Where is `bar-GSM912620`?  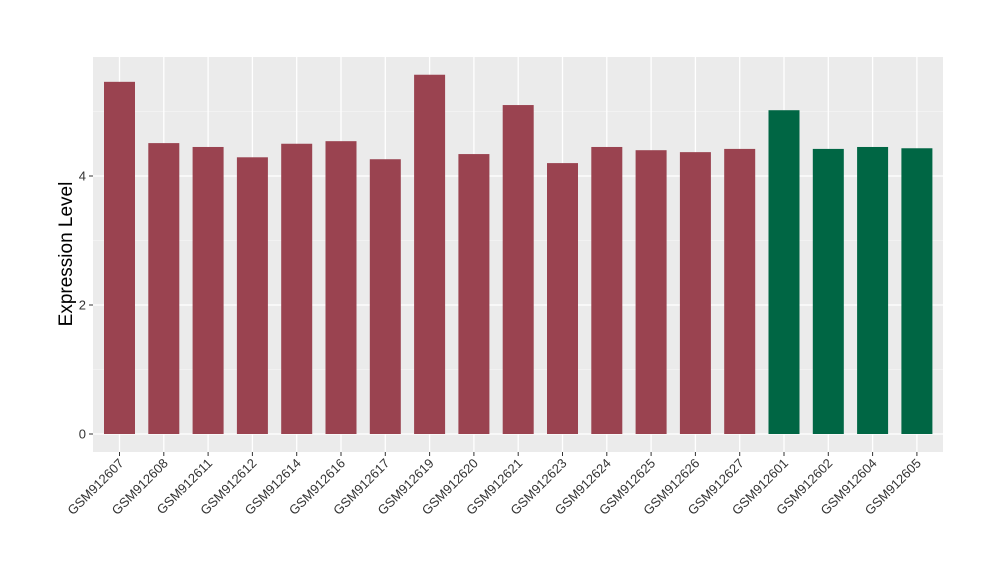 bar-GSM912620 is located at coordinates (474, 294).